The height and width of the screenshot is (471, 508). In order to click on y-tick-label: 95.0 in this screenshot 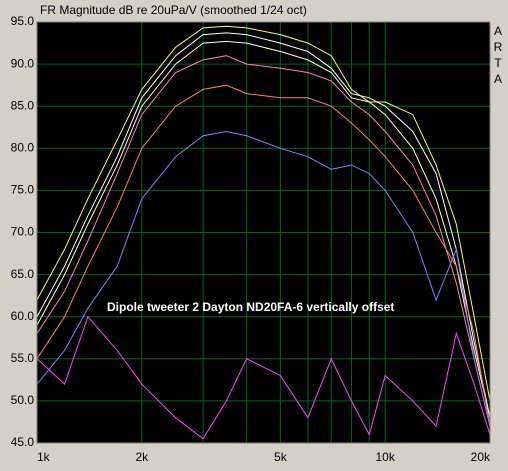, I will do `click(23, 21)`.